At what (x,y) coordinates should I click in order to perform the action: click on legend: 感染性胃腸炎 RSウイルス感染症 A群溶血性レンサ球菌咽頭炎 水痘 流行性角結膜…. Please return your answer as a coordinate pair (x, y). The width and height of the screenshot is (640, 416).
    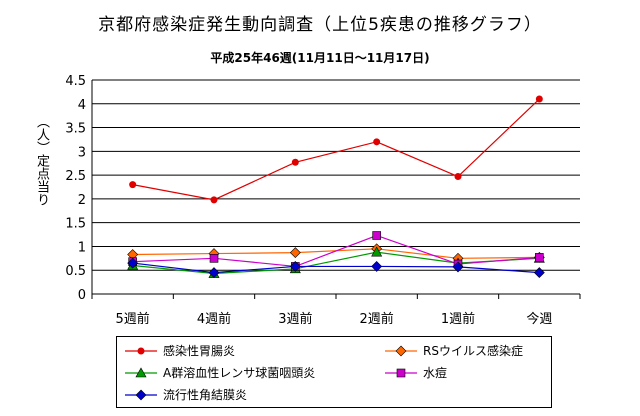
    Looking at the image, I should click on (334, 372).